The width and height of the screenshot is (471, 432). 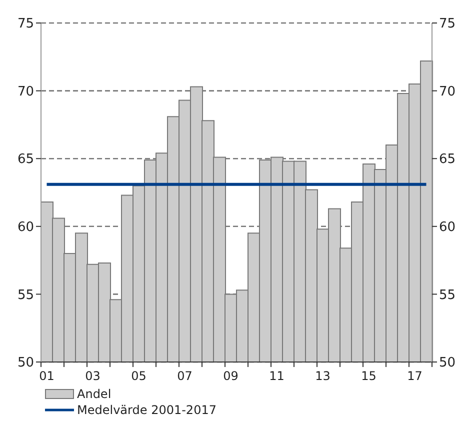 What do you see at coordinates (25, 24) in the screenshot?
I see `y-tick-label: 75` at bounding box center [25, 24].